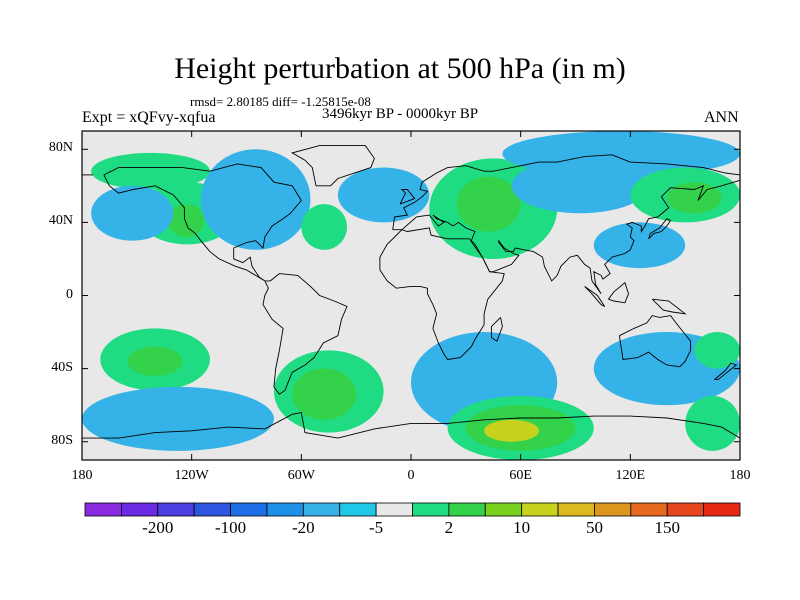  I want to click on latitude-tick-label: 80S, so click(62, 440).